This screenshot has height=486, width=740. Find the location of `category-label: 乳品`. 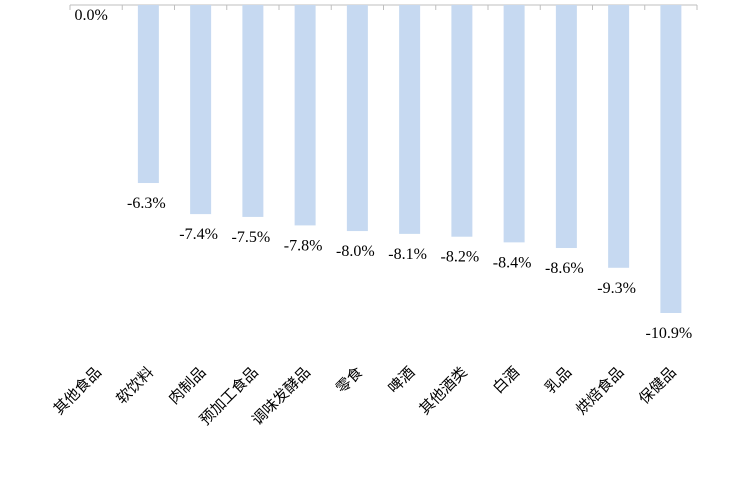

category-label: 乳品 is located at coordinates (558, 380).